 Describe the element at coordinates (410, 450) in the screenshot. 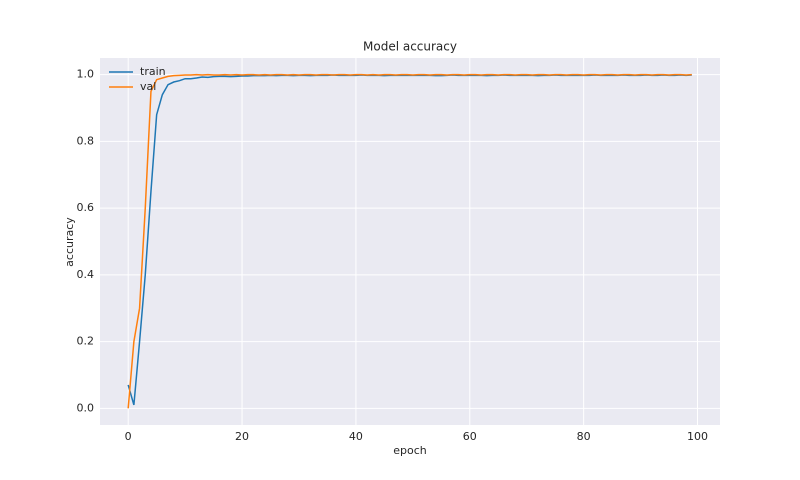

I see `x-axis-label: epoch` at that location.